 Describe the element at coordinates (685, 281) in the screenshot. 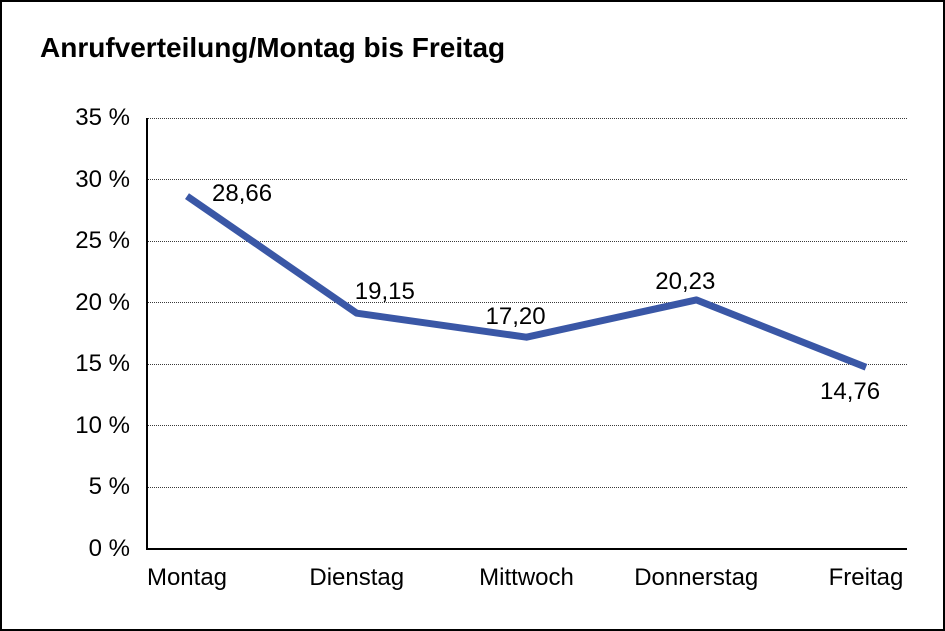

I see `data-point-label-donnerstag: 20,23` at that location.